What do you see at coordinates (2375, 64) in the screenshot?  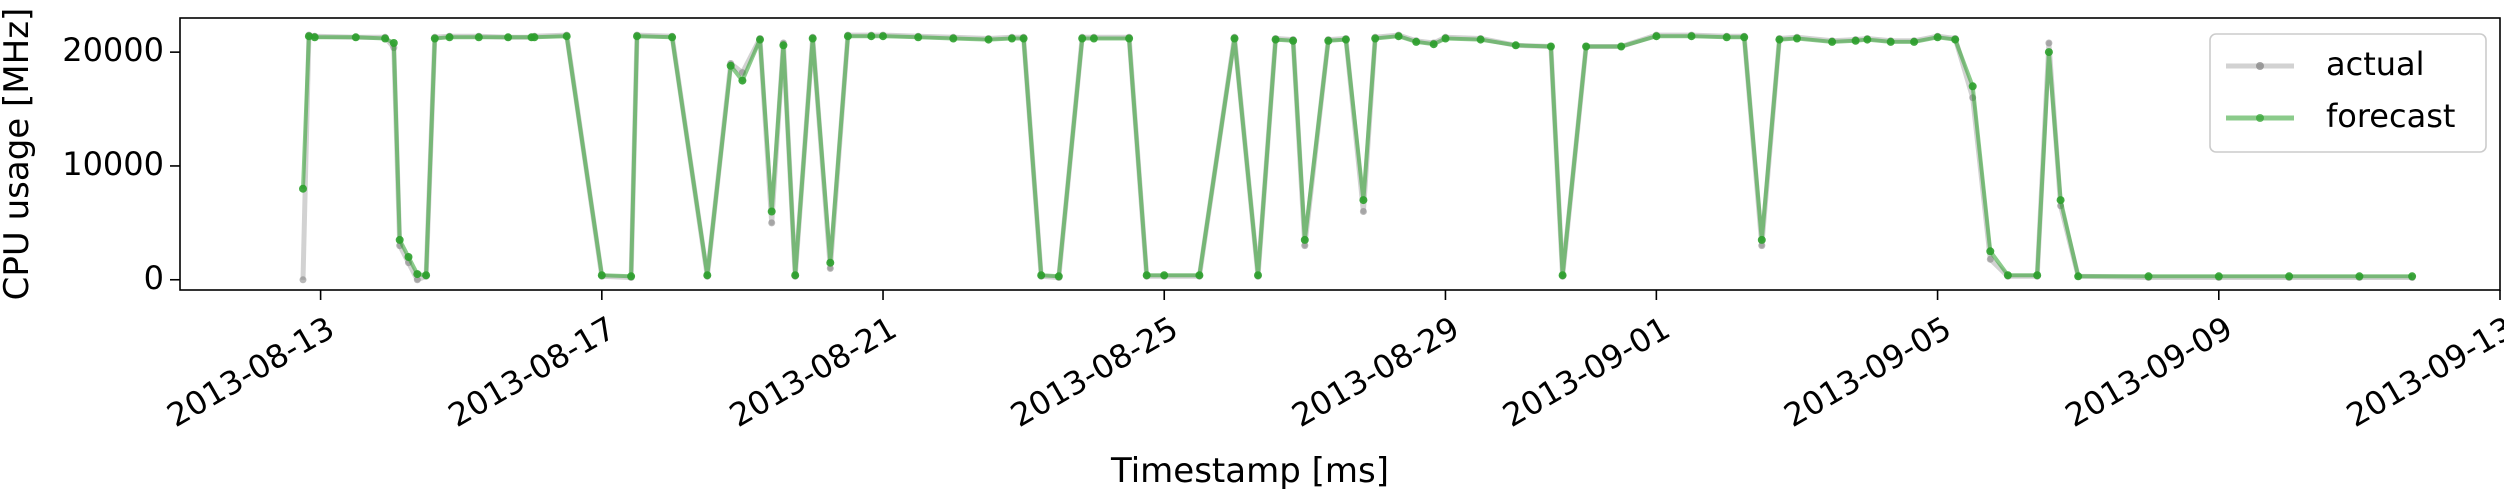 I see `legend-label-actual: actual` at bounding box center [2375, 64].